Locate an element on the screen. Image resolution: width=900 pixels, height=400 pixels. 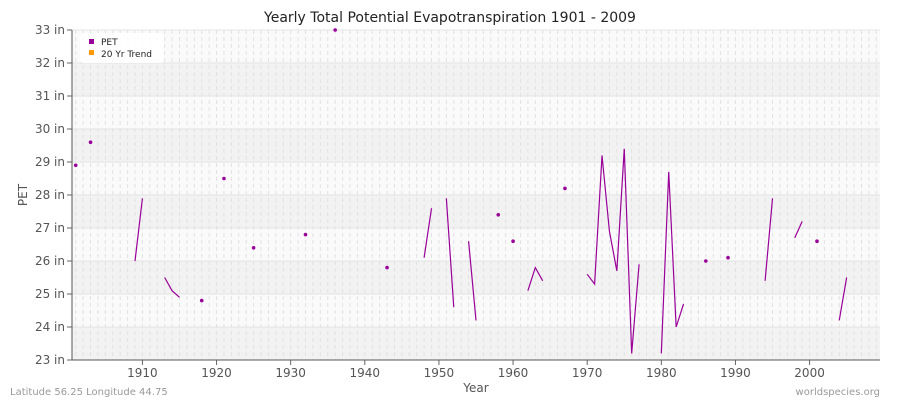
y-tick-label: 27 in is located at coordinates (50, 228).